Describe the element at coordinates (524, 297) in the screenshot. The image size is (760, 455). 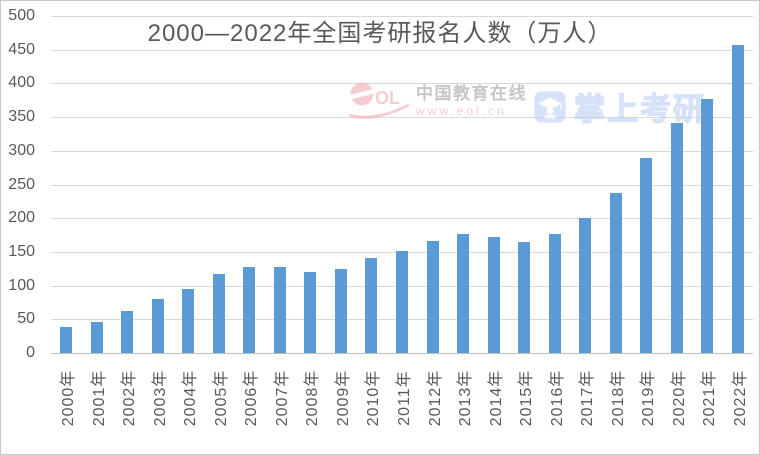
I see `bar-2015年` at that location.